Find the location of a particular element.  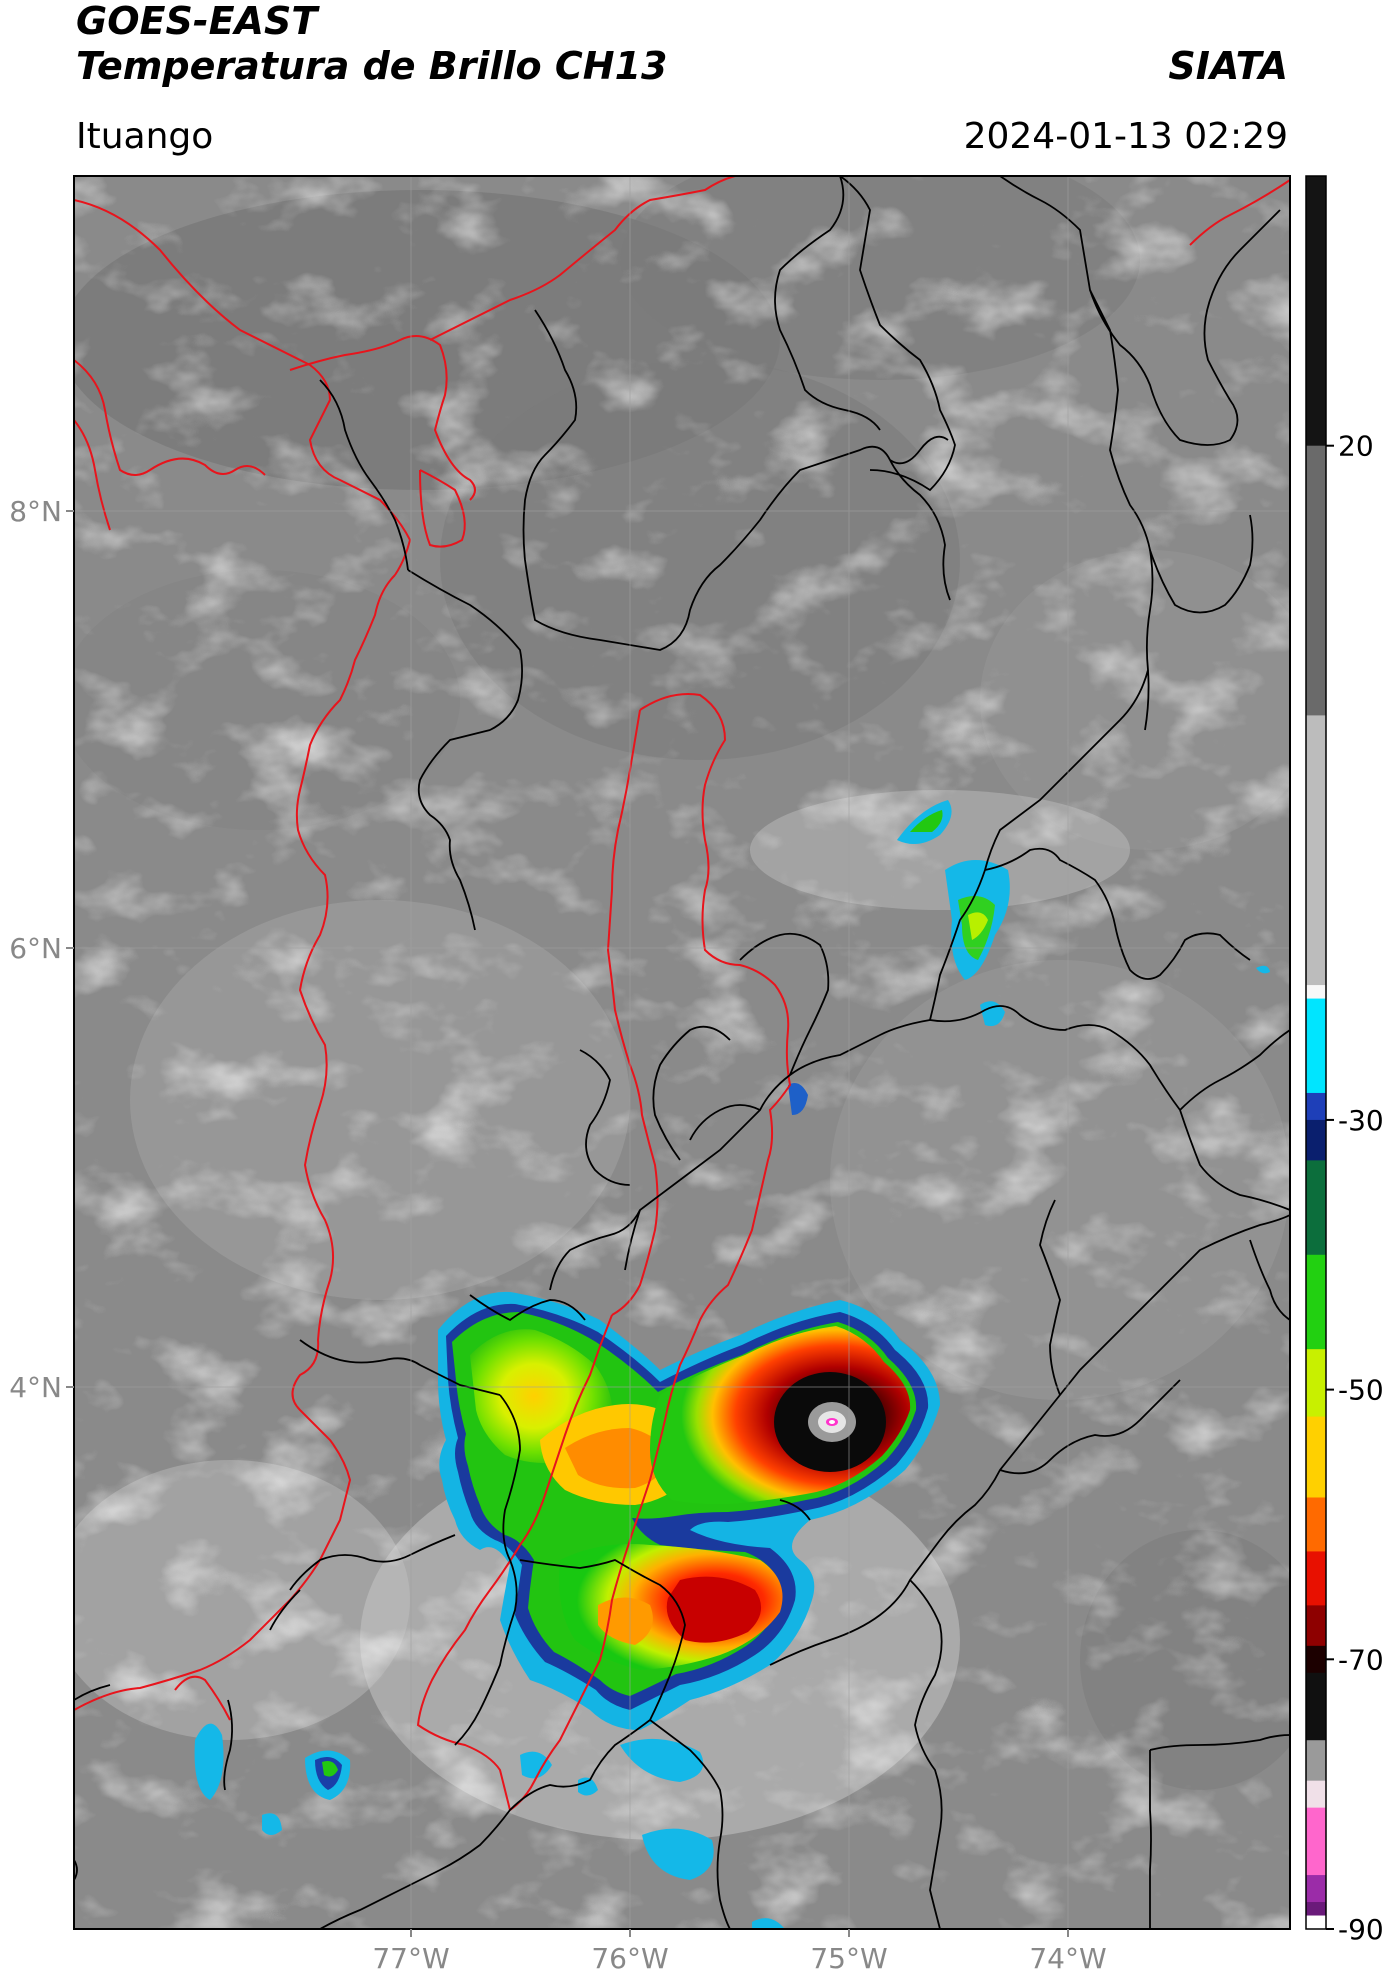

lon-label-74w: 74°W is located at coordinates (1067, 1958).